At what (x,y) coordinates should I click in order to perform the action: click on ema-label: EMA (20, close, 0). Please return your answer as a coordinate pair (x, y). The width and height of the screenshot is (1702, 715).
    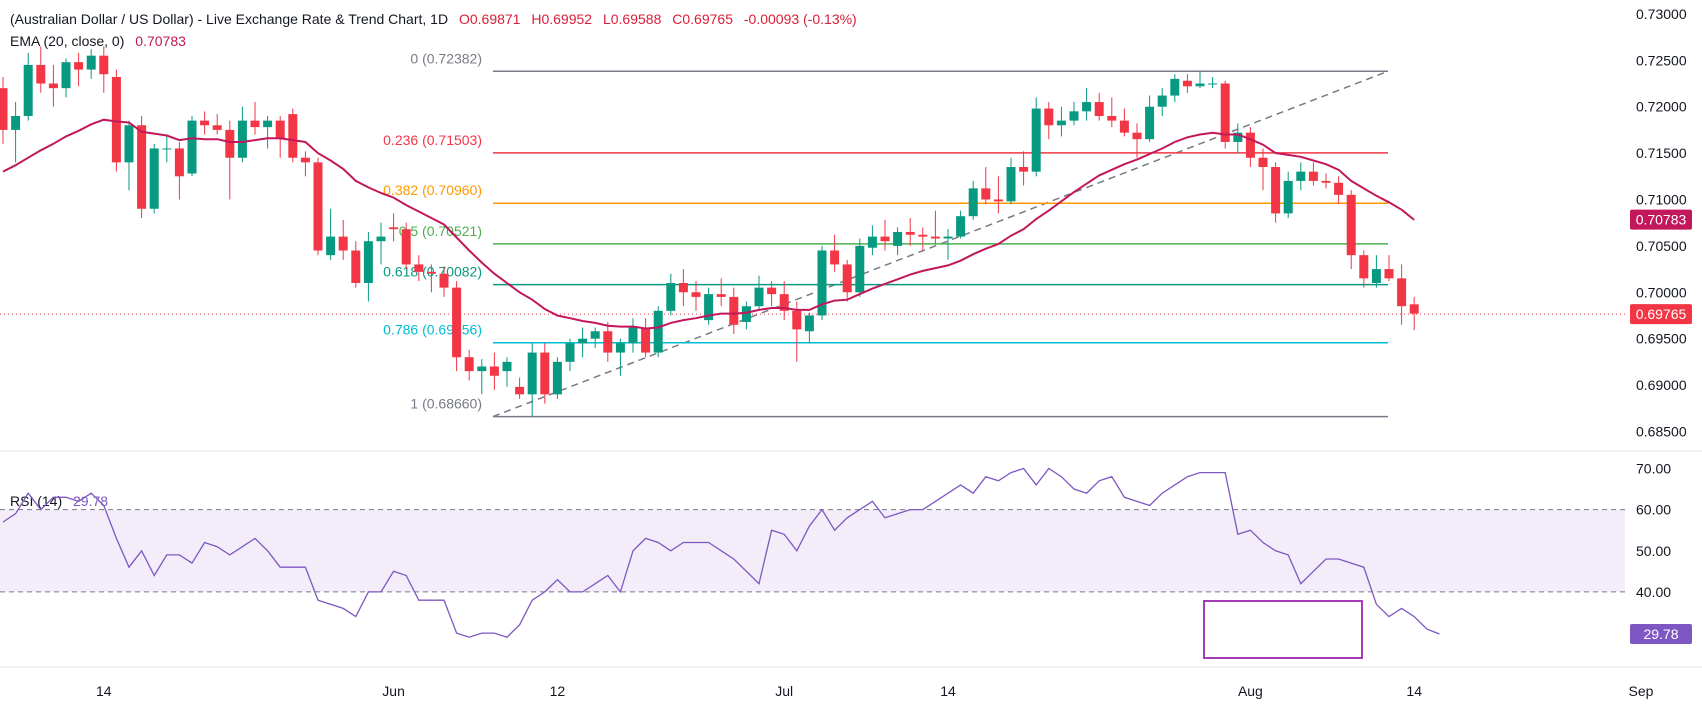
    Looking at the image, I should click on (67, 41).